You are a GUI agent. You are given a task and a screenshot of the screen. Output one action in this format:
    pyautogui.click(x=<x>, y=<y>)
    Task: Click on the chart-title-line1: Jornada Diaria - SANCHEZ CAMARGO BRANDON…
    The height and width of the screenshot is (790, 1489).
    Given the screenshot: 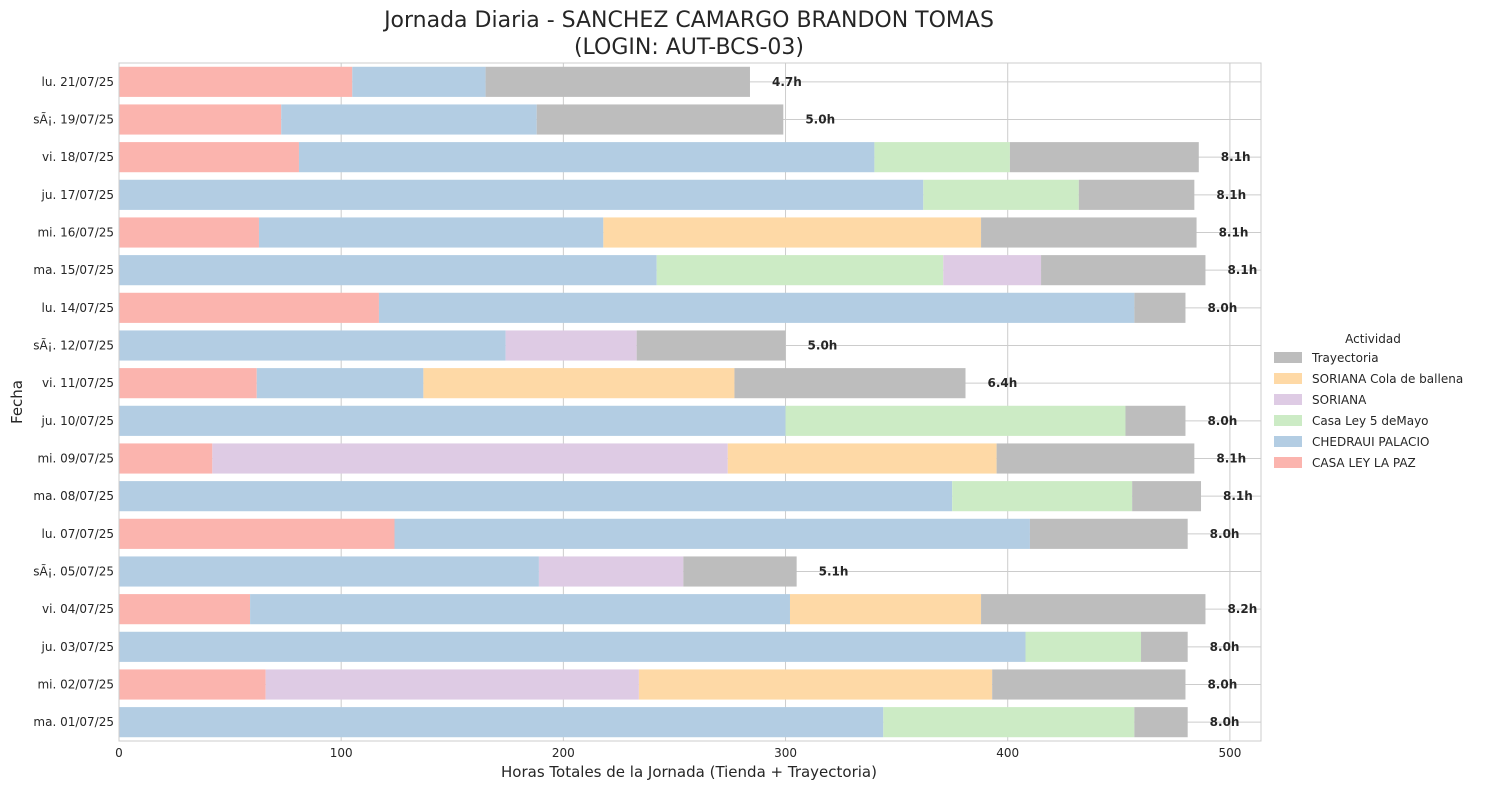 What is the action you would take?
    pyautogui.click(x=688, y=20)
    